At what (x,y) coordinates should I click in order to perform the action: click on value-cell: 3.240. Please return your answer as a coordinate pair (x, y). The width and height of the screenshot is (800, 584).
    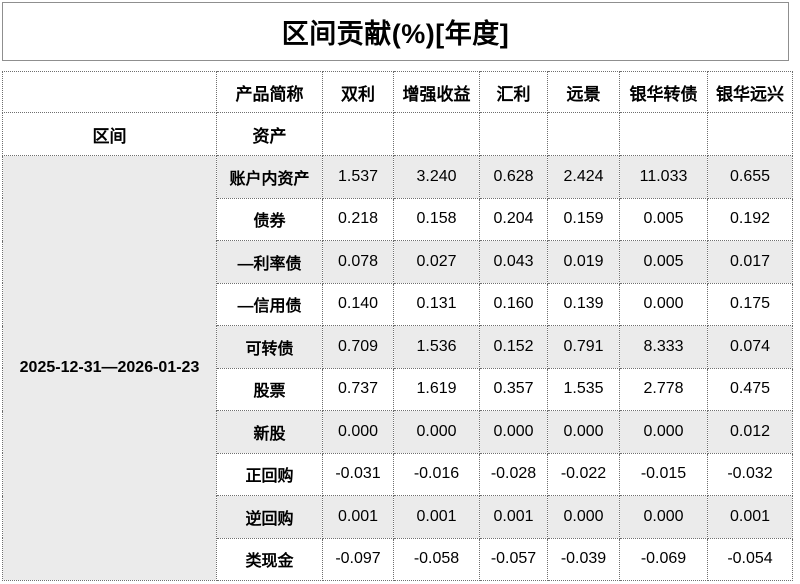
    Looking at the image, I should click on (436, 177).